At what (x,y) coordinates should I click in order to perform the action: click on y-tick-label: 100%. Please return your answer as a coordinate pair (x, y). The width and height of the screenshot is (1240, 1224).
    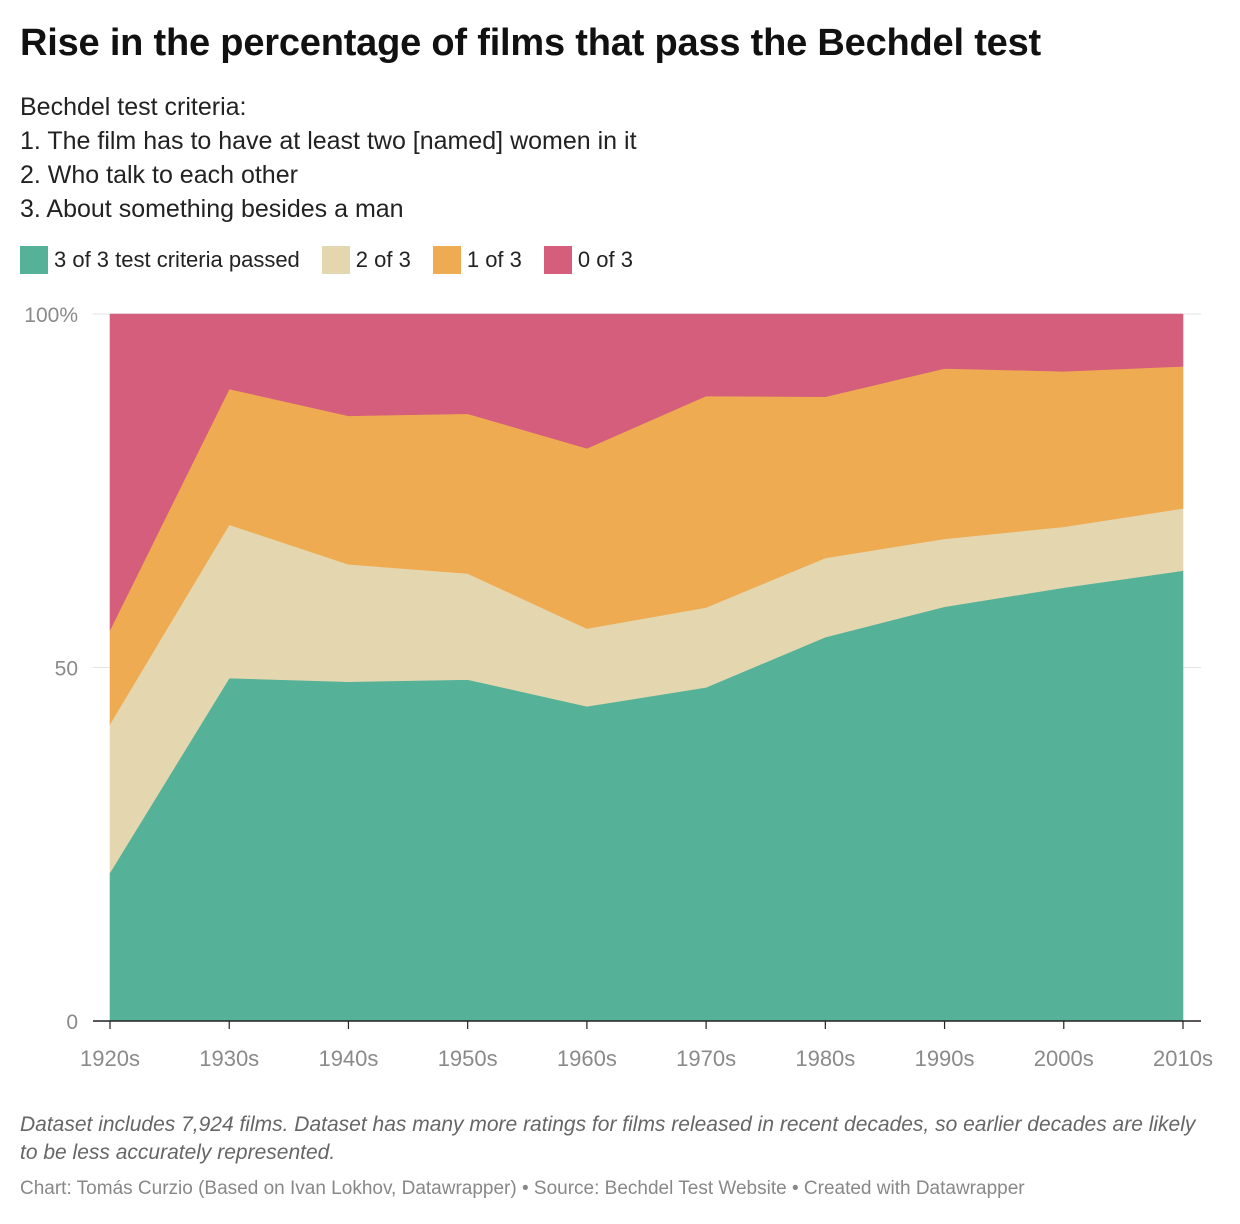
    Looking at the image, I should click on (51, 315).